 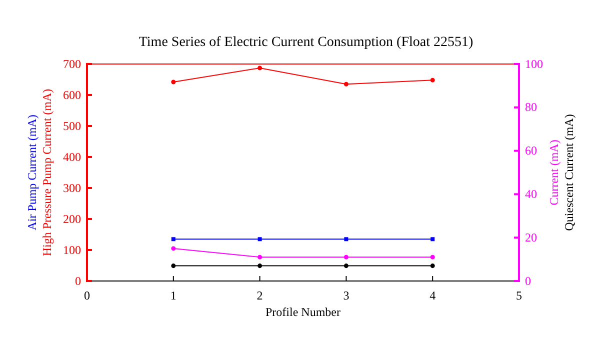 I want to click on y2-tick-label: 100, so click(x=534, y=63).